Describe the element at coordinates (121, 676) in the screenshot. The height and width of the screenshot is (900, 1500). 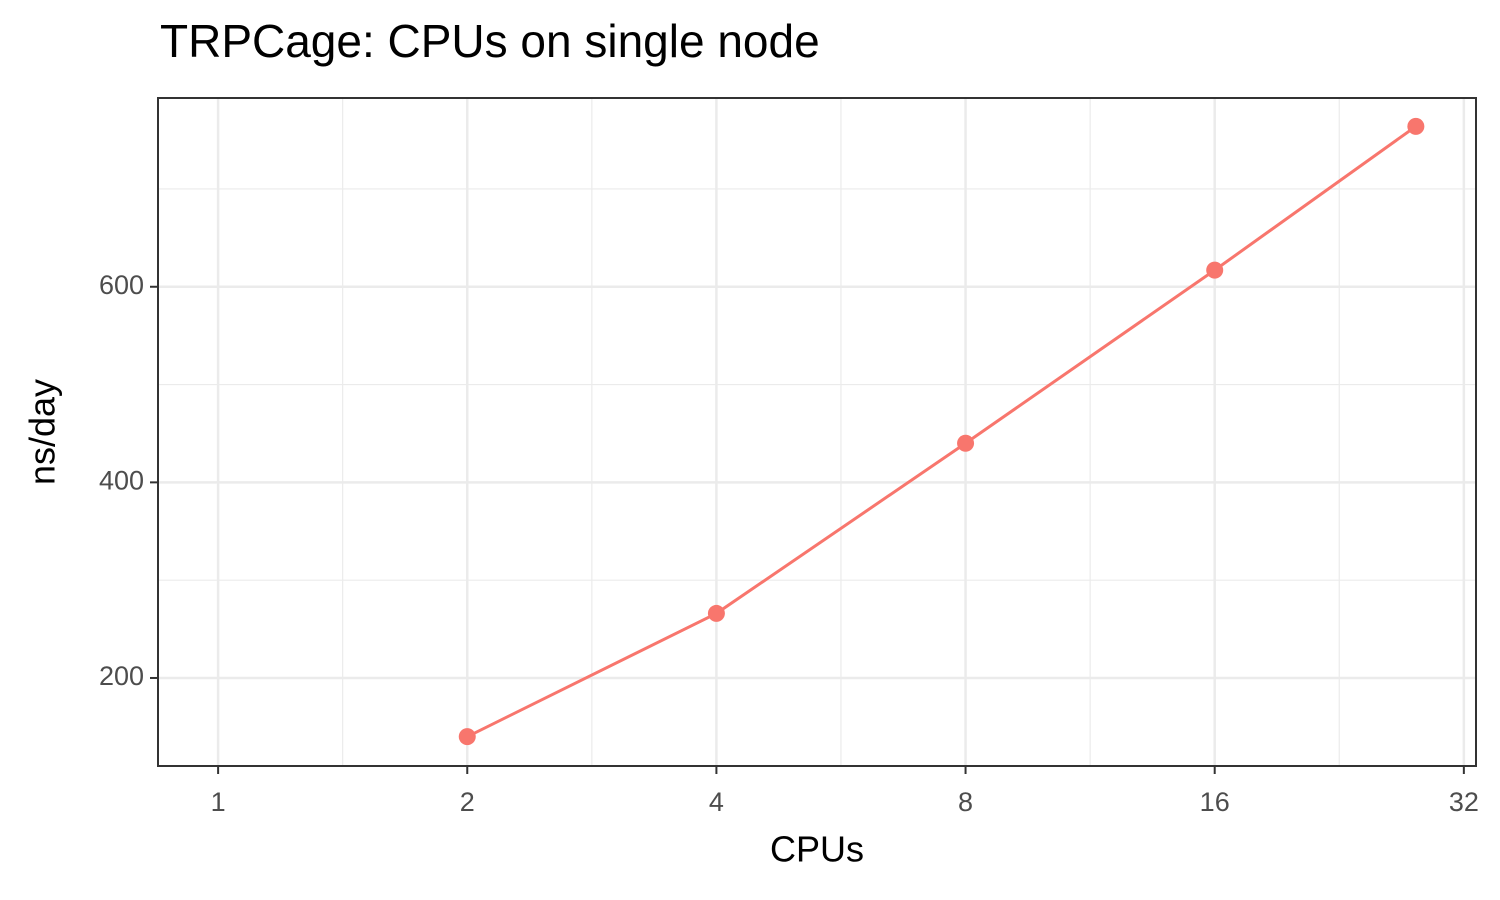
I see `y-tick-label: 200` at that location.